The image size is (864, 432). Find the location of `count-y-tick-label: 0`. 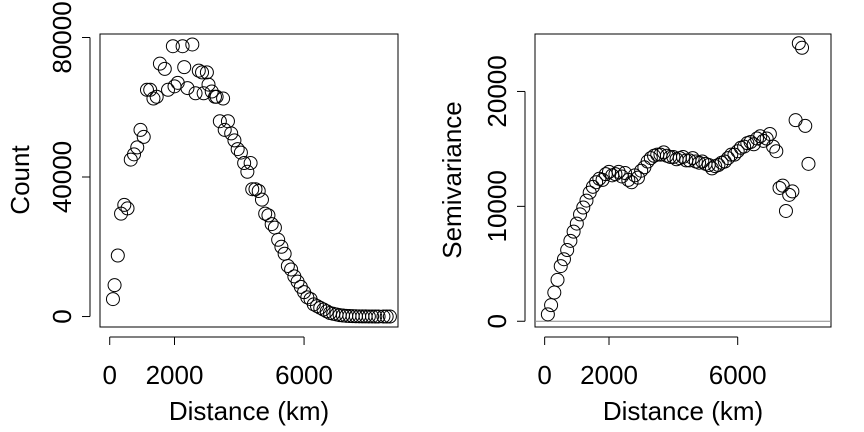

count-y-tick-label: 0 is located at coordinates (62, 316).